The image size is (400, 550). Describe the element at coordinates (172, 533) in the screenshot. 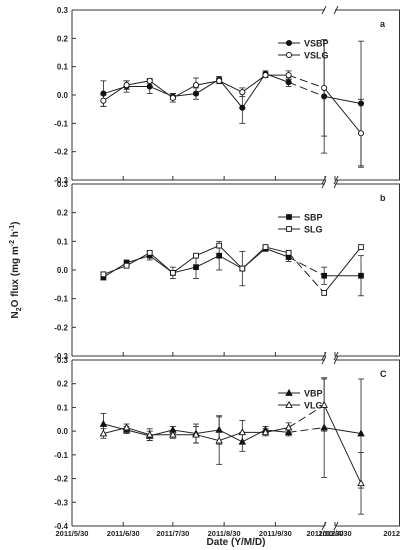

I see `x-tick-label: 2011/7/30` at that location.